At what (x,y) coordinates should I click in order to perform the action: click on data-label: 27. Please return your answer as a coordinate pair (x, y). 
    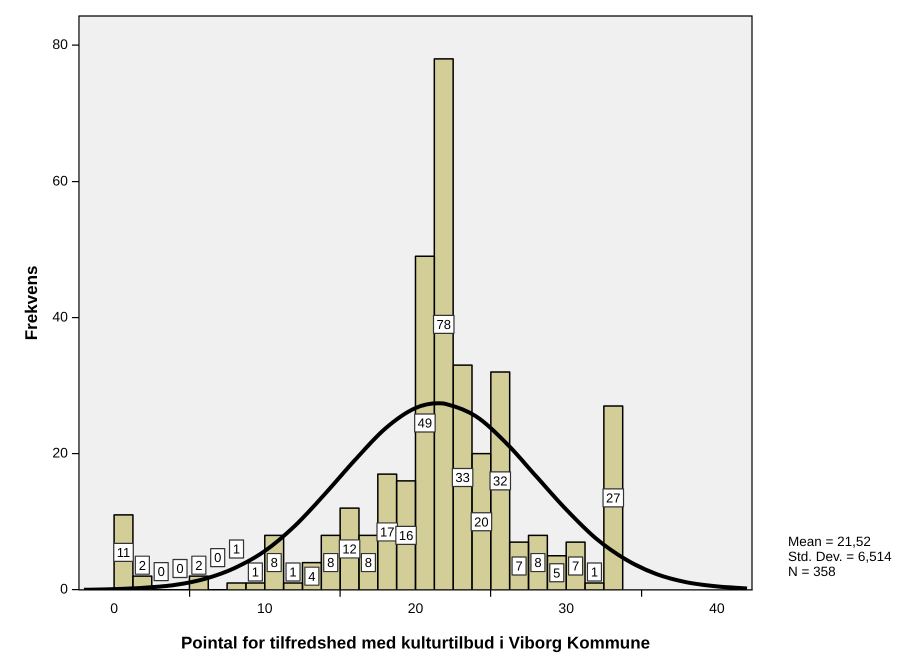
    Looking at the image, I should click on (613, 498).